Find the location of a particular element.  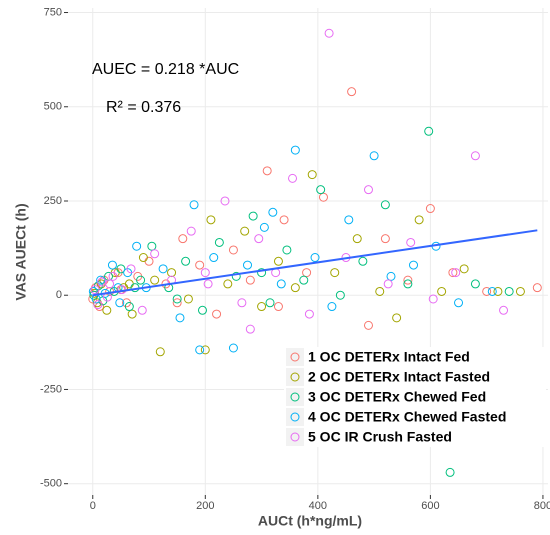

y-tick-label: 500 is located at coordinates (53, 107).